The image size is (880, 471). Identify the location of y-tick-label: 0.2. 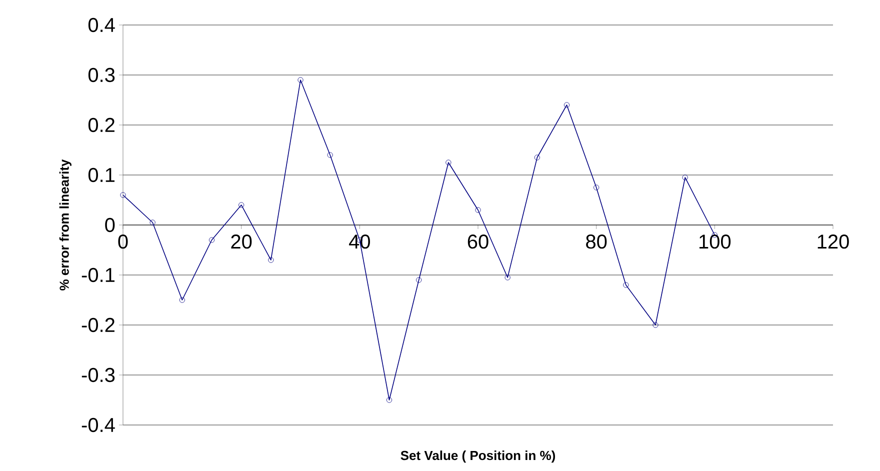
(101, 125).